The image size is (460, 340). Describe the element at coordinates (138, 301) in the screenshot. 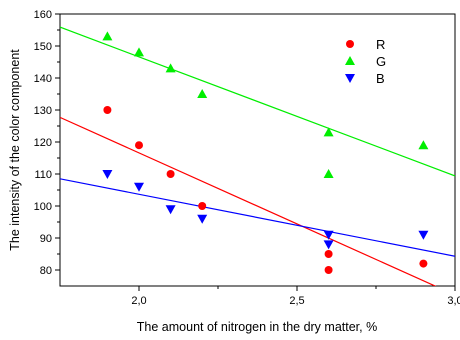

I see `x-tick-label: 2,0` at that location.